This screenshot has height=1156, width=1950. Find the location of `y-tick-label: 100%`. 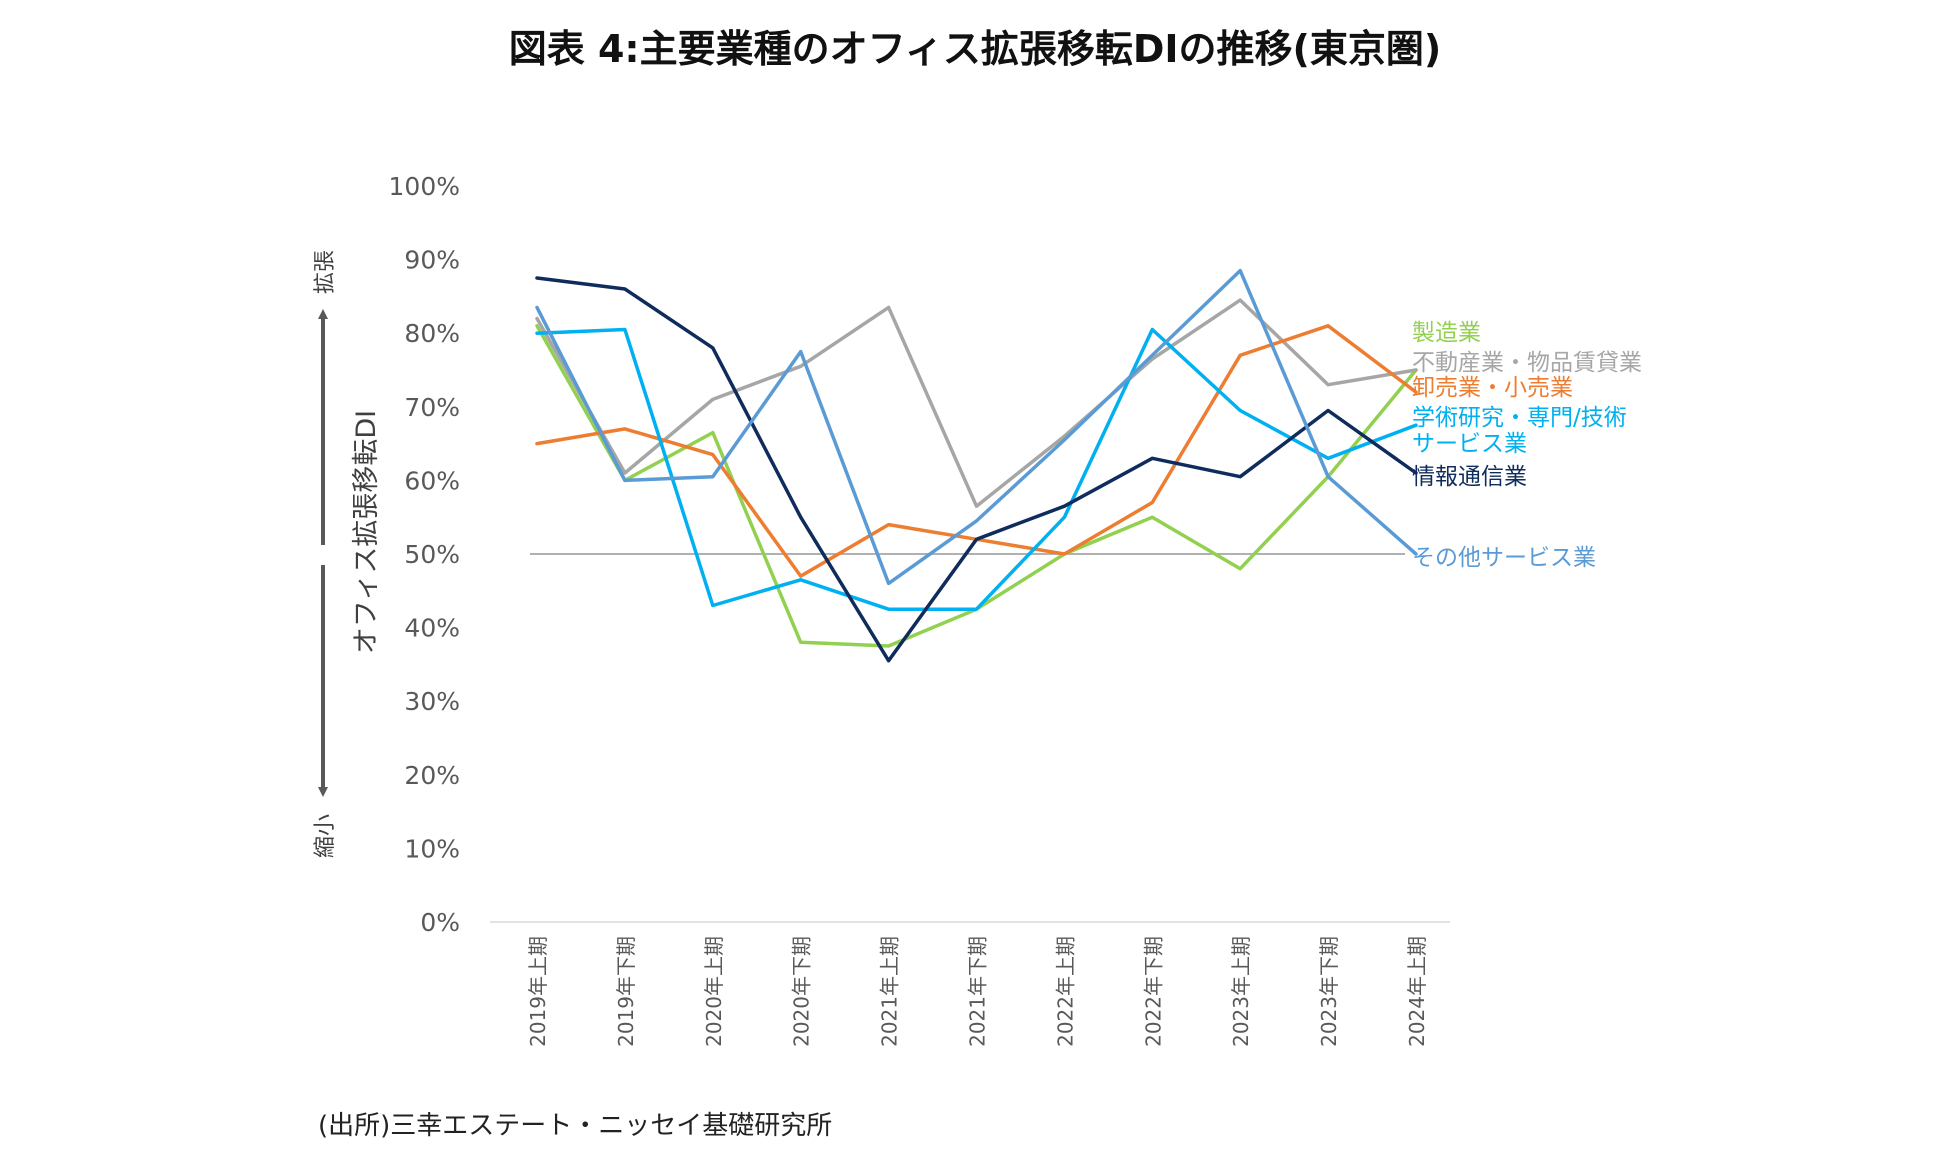

y-tick-label: 100% is located at coordinates (424, 186).